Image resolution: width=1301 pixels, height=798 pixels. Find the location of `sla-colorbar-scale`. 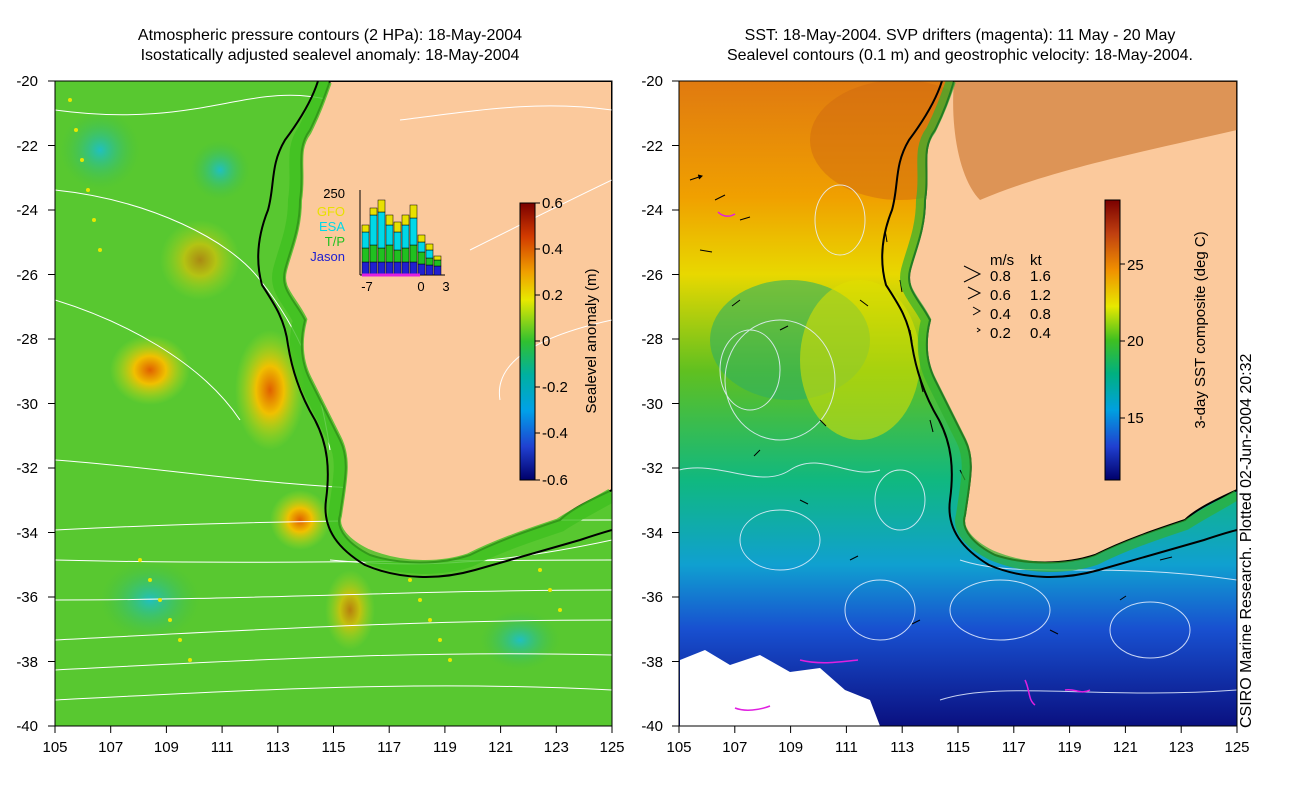

sla-colorbar-scale is located at coordinates (527, 341).